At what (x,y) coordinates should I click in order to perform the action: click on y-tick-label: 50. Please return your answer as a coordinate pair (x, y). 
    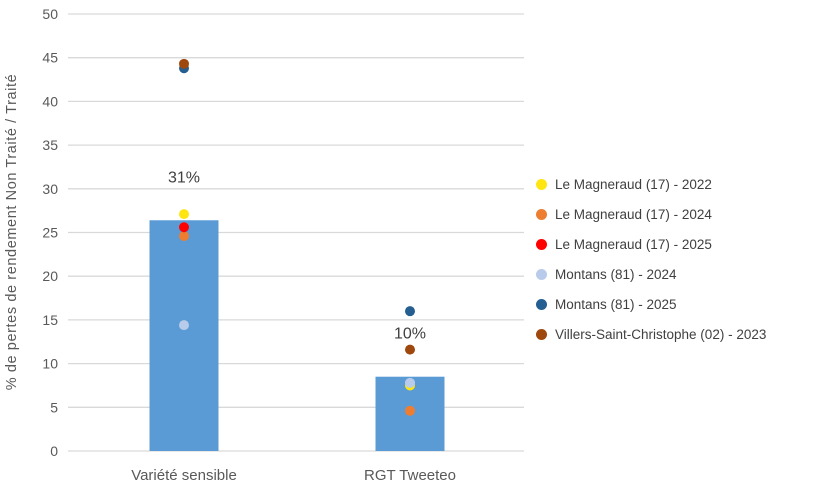
    Looking at the image, I should click on (50, 14).